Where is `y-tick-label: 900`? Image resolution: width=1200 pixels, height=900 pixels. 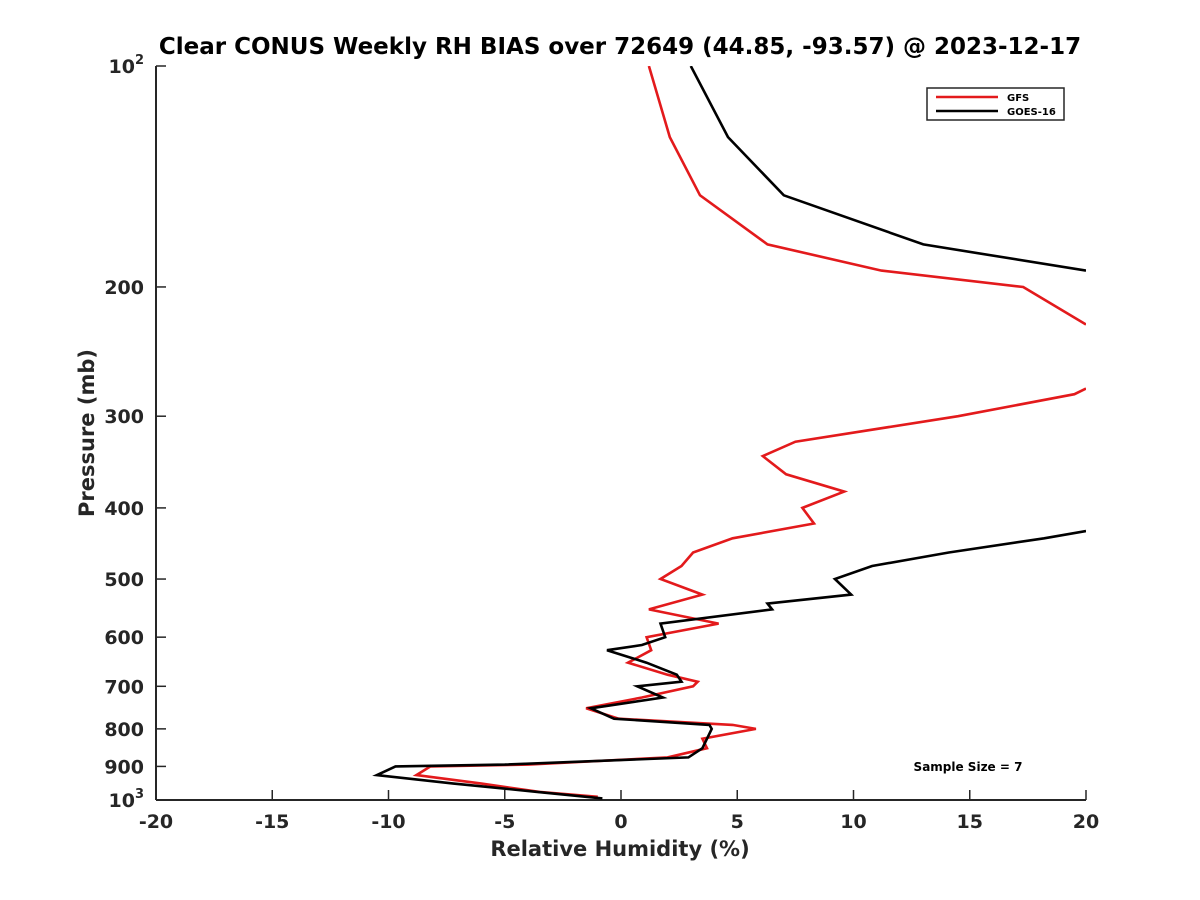
y-tick-label: 900 is located at coordinates (124, 767).